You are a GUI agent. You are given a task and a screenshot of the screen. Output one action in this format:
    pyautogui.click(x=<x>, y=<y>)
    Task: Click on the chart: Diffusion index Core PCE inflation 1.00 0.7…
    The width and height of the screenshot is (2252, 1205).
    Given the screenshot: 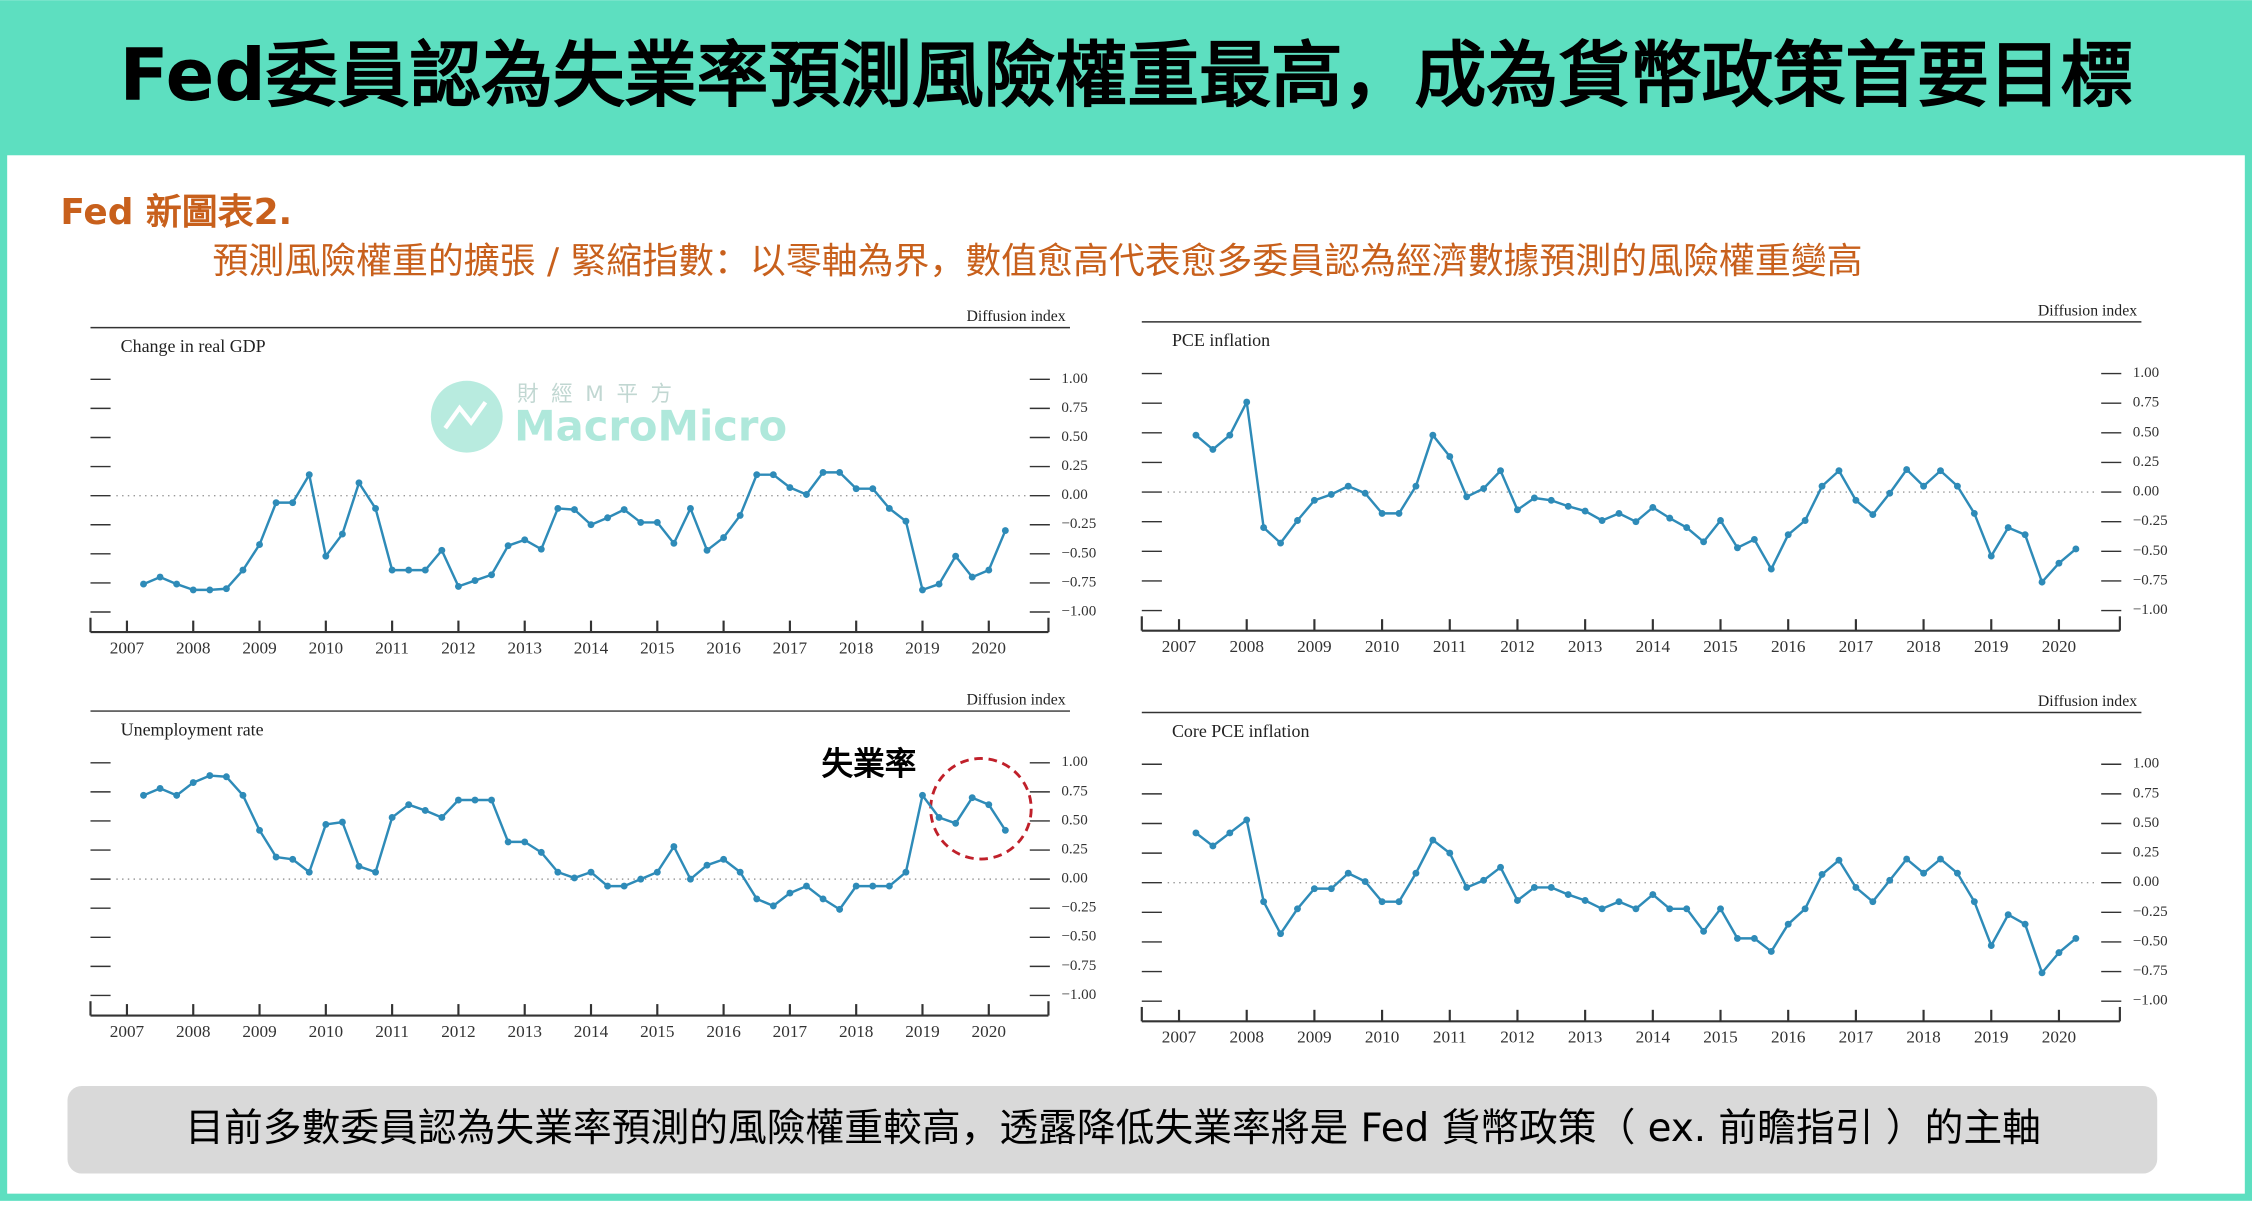 What is the action you would take?
    pyautogui.click(x=1654, y=870)
    